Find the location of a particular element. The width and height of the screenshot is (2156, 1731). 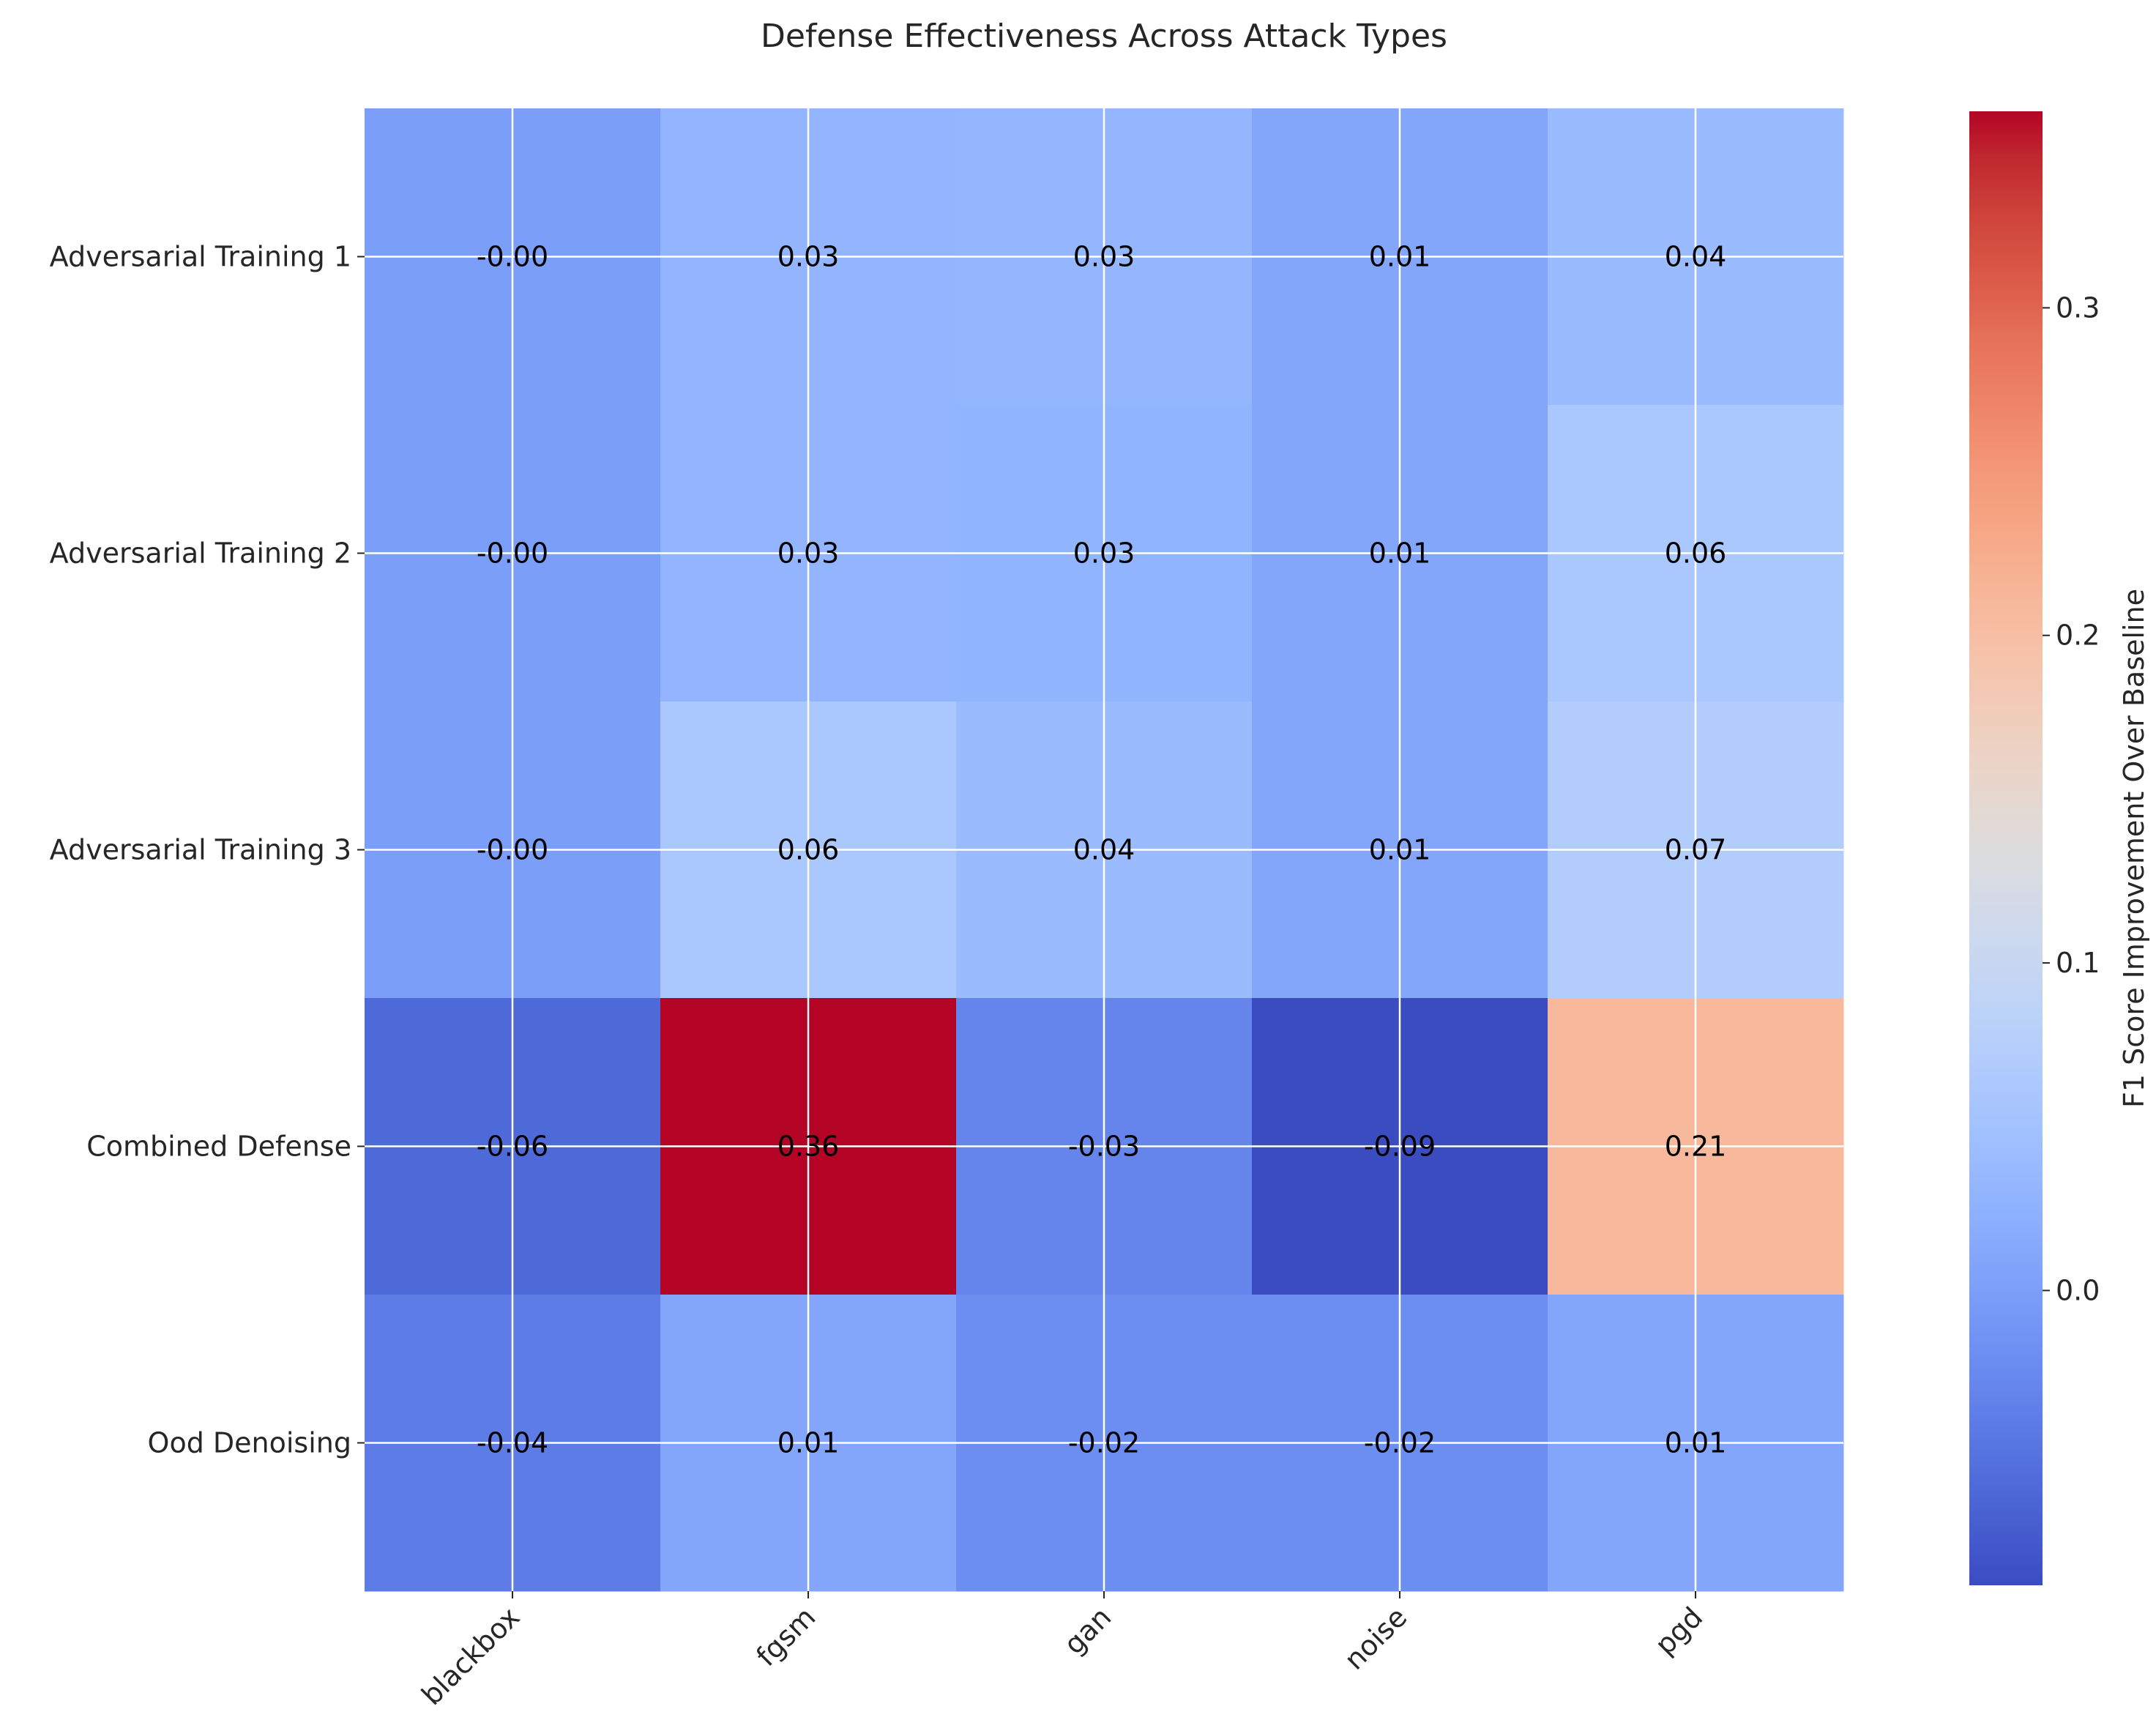

colorbar-tick-label: 0.1 is located at coordinates (2078, 963).